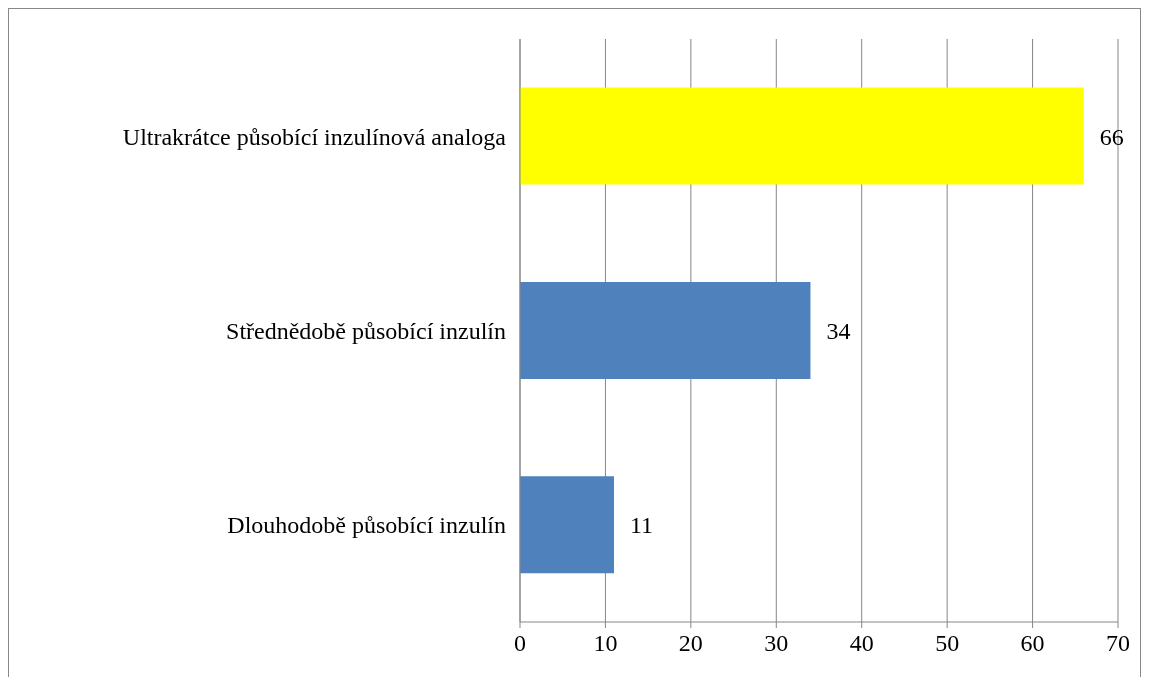 The height and width of the screenshot is (677, 1149). Describe the element at coordinates (641, 525) in the screenshot. I see `data-label: 11` at that location.